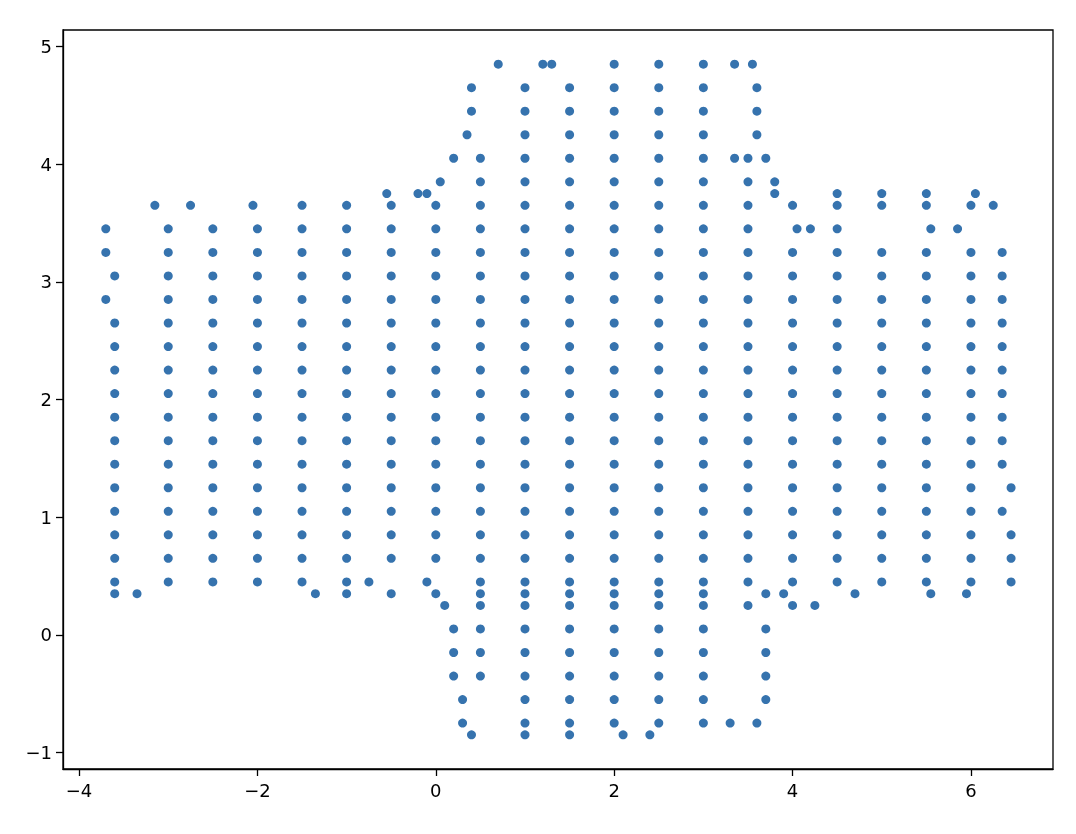 The height and width of the screenshot is (834, 1076). Describe the element at coordinates (792, 790) in the screenshot. I see `x-tick-label: 4` at that location.